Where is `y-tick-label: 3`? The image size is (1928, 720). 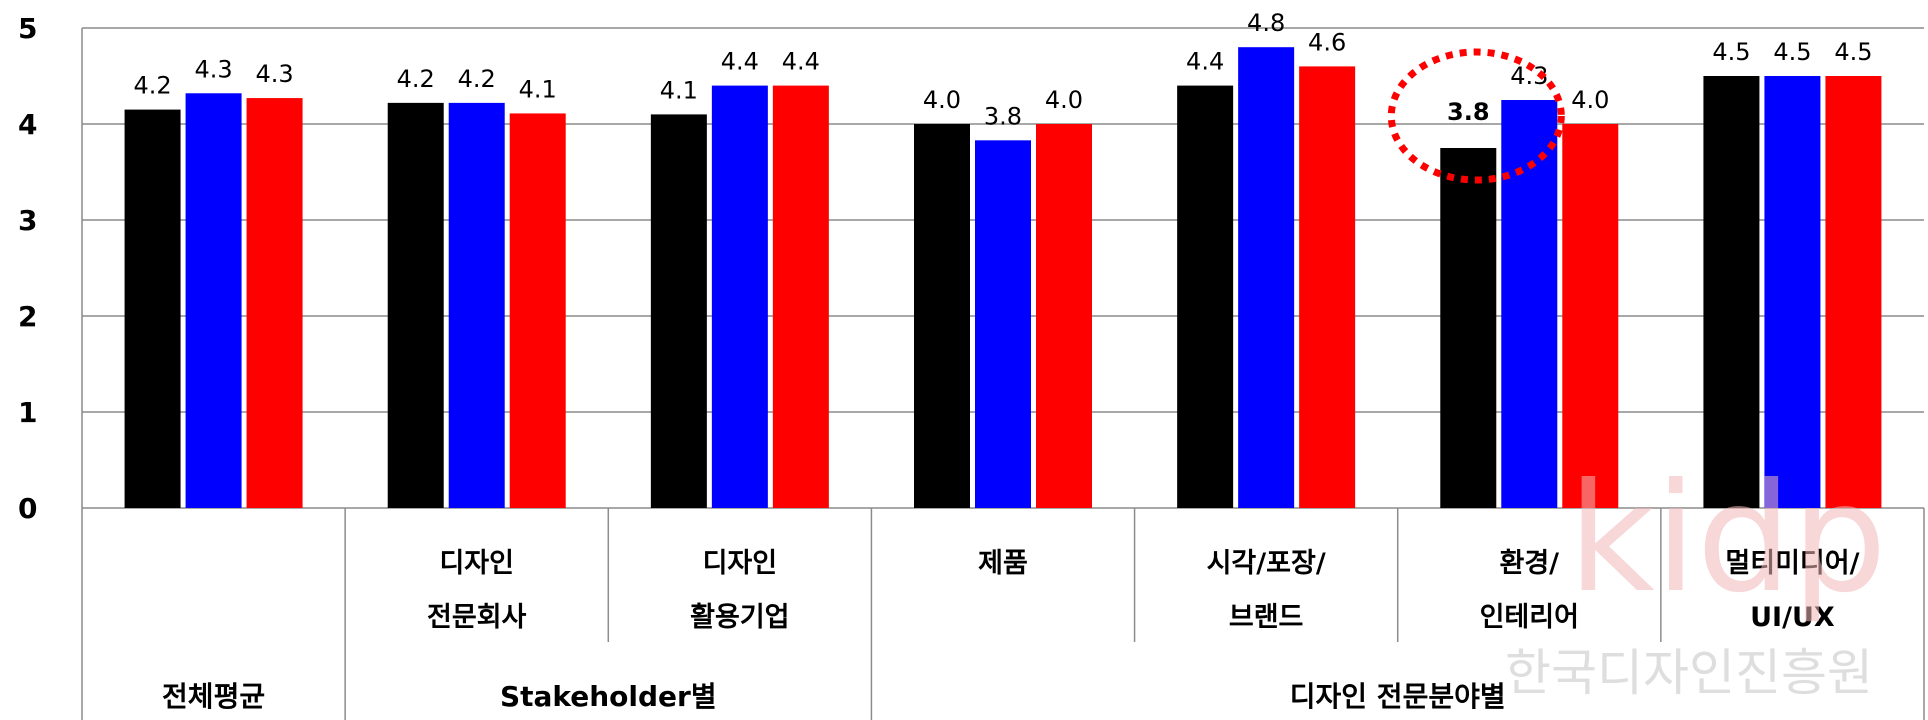
y-tick-label: 3 is located at coordinates (27, 220).